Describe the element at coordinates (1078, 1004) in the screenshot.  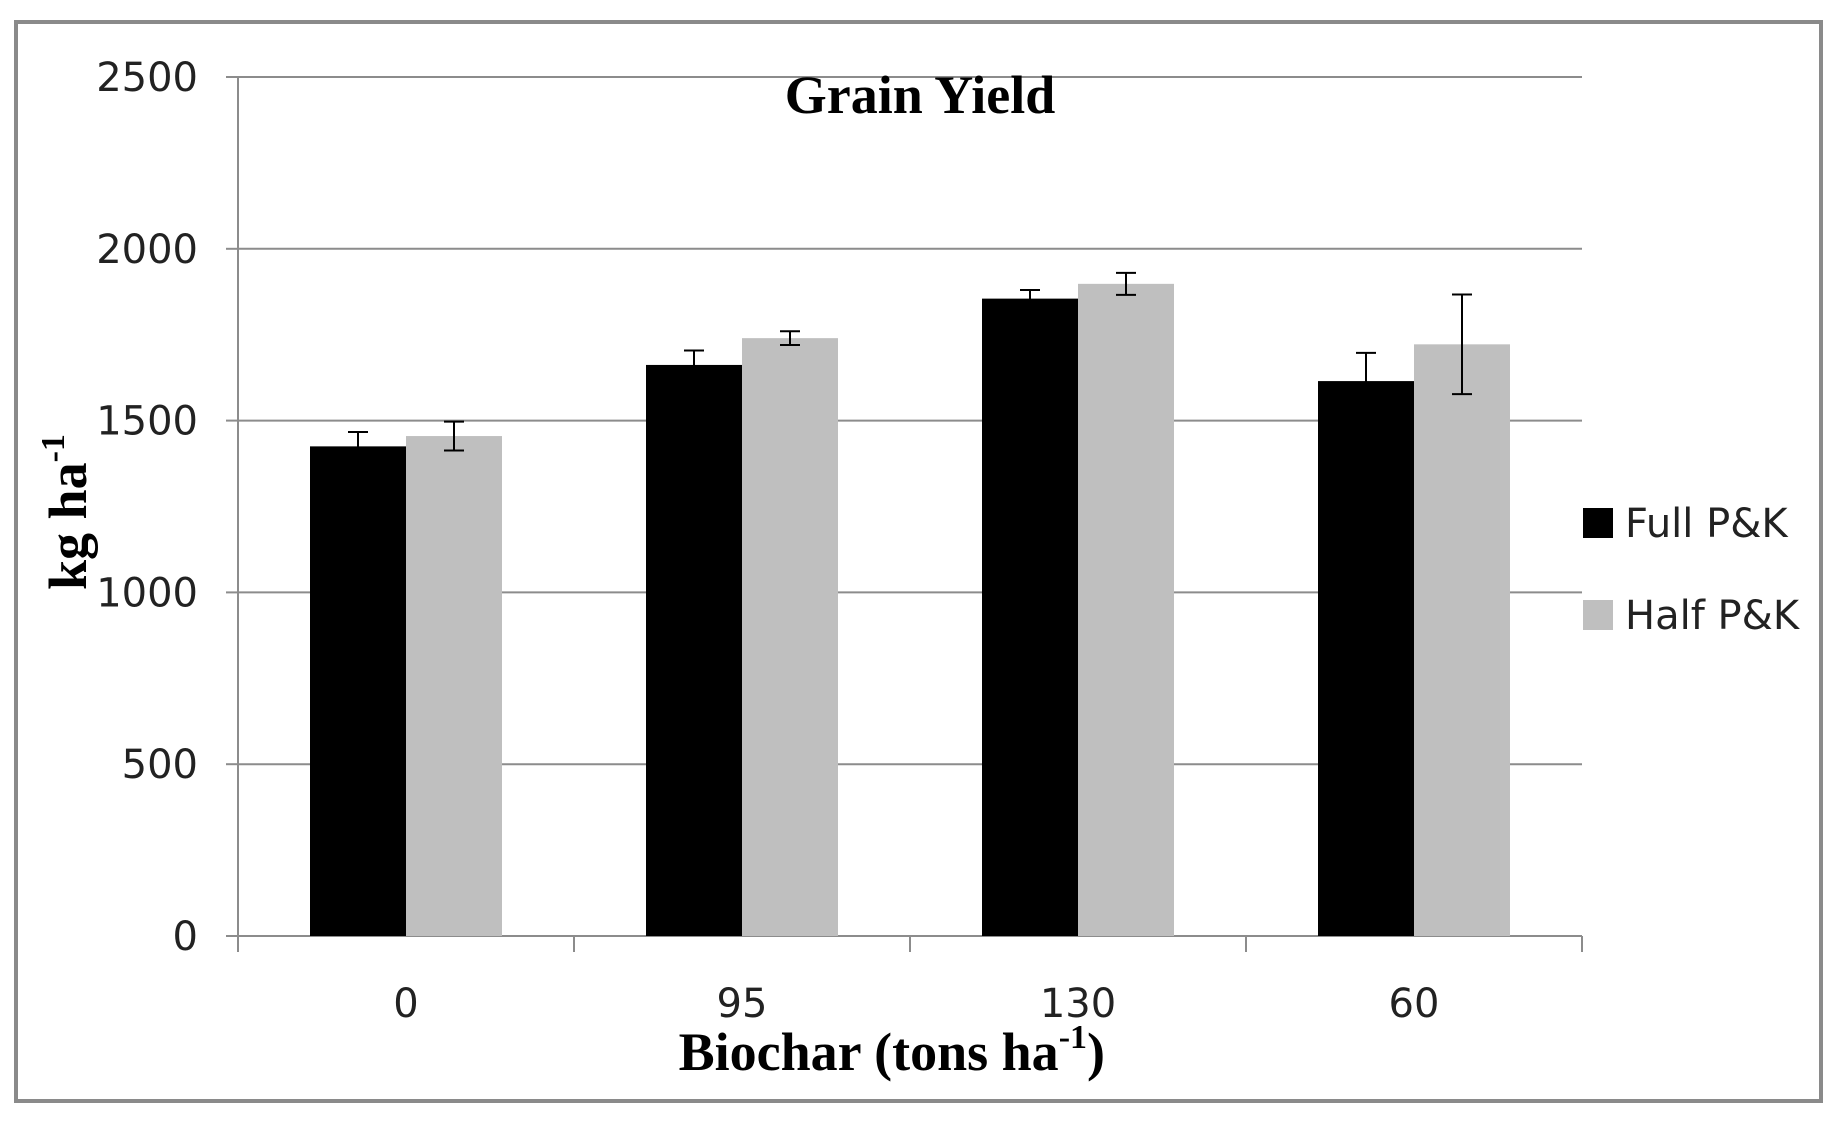
I see `x-tick-label: 130` at that location.